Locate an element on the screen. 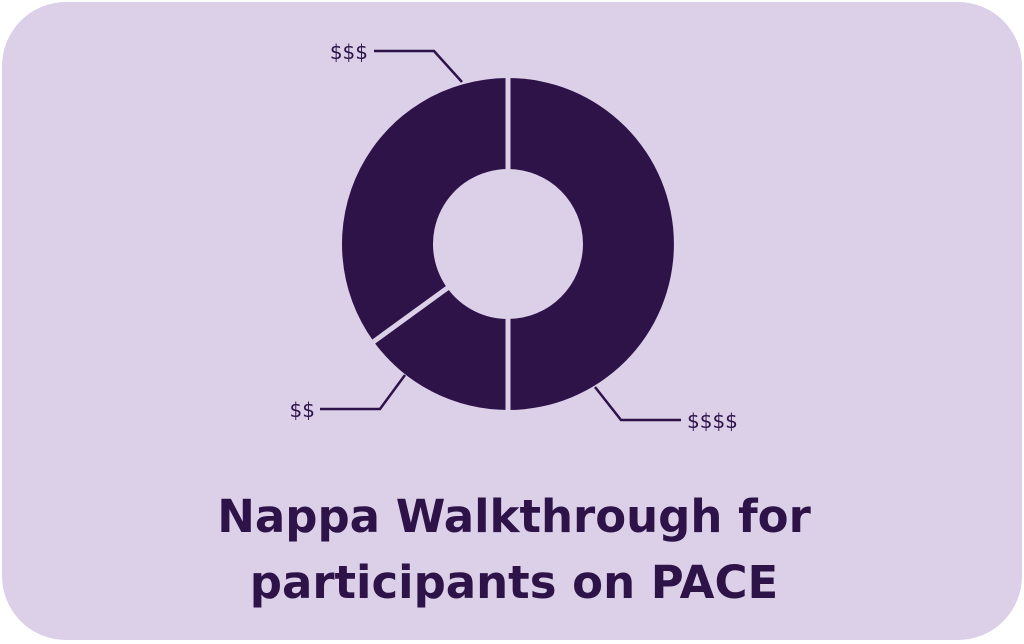 Image resolution: width=1024 pixels, height=644 pixels. slice-label: $$ is located at coordinates (302, 410).